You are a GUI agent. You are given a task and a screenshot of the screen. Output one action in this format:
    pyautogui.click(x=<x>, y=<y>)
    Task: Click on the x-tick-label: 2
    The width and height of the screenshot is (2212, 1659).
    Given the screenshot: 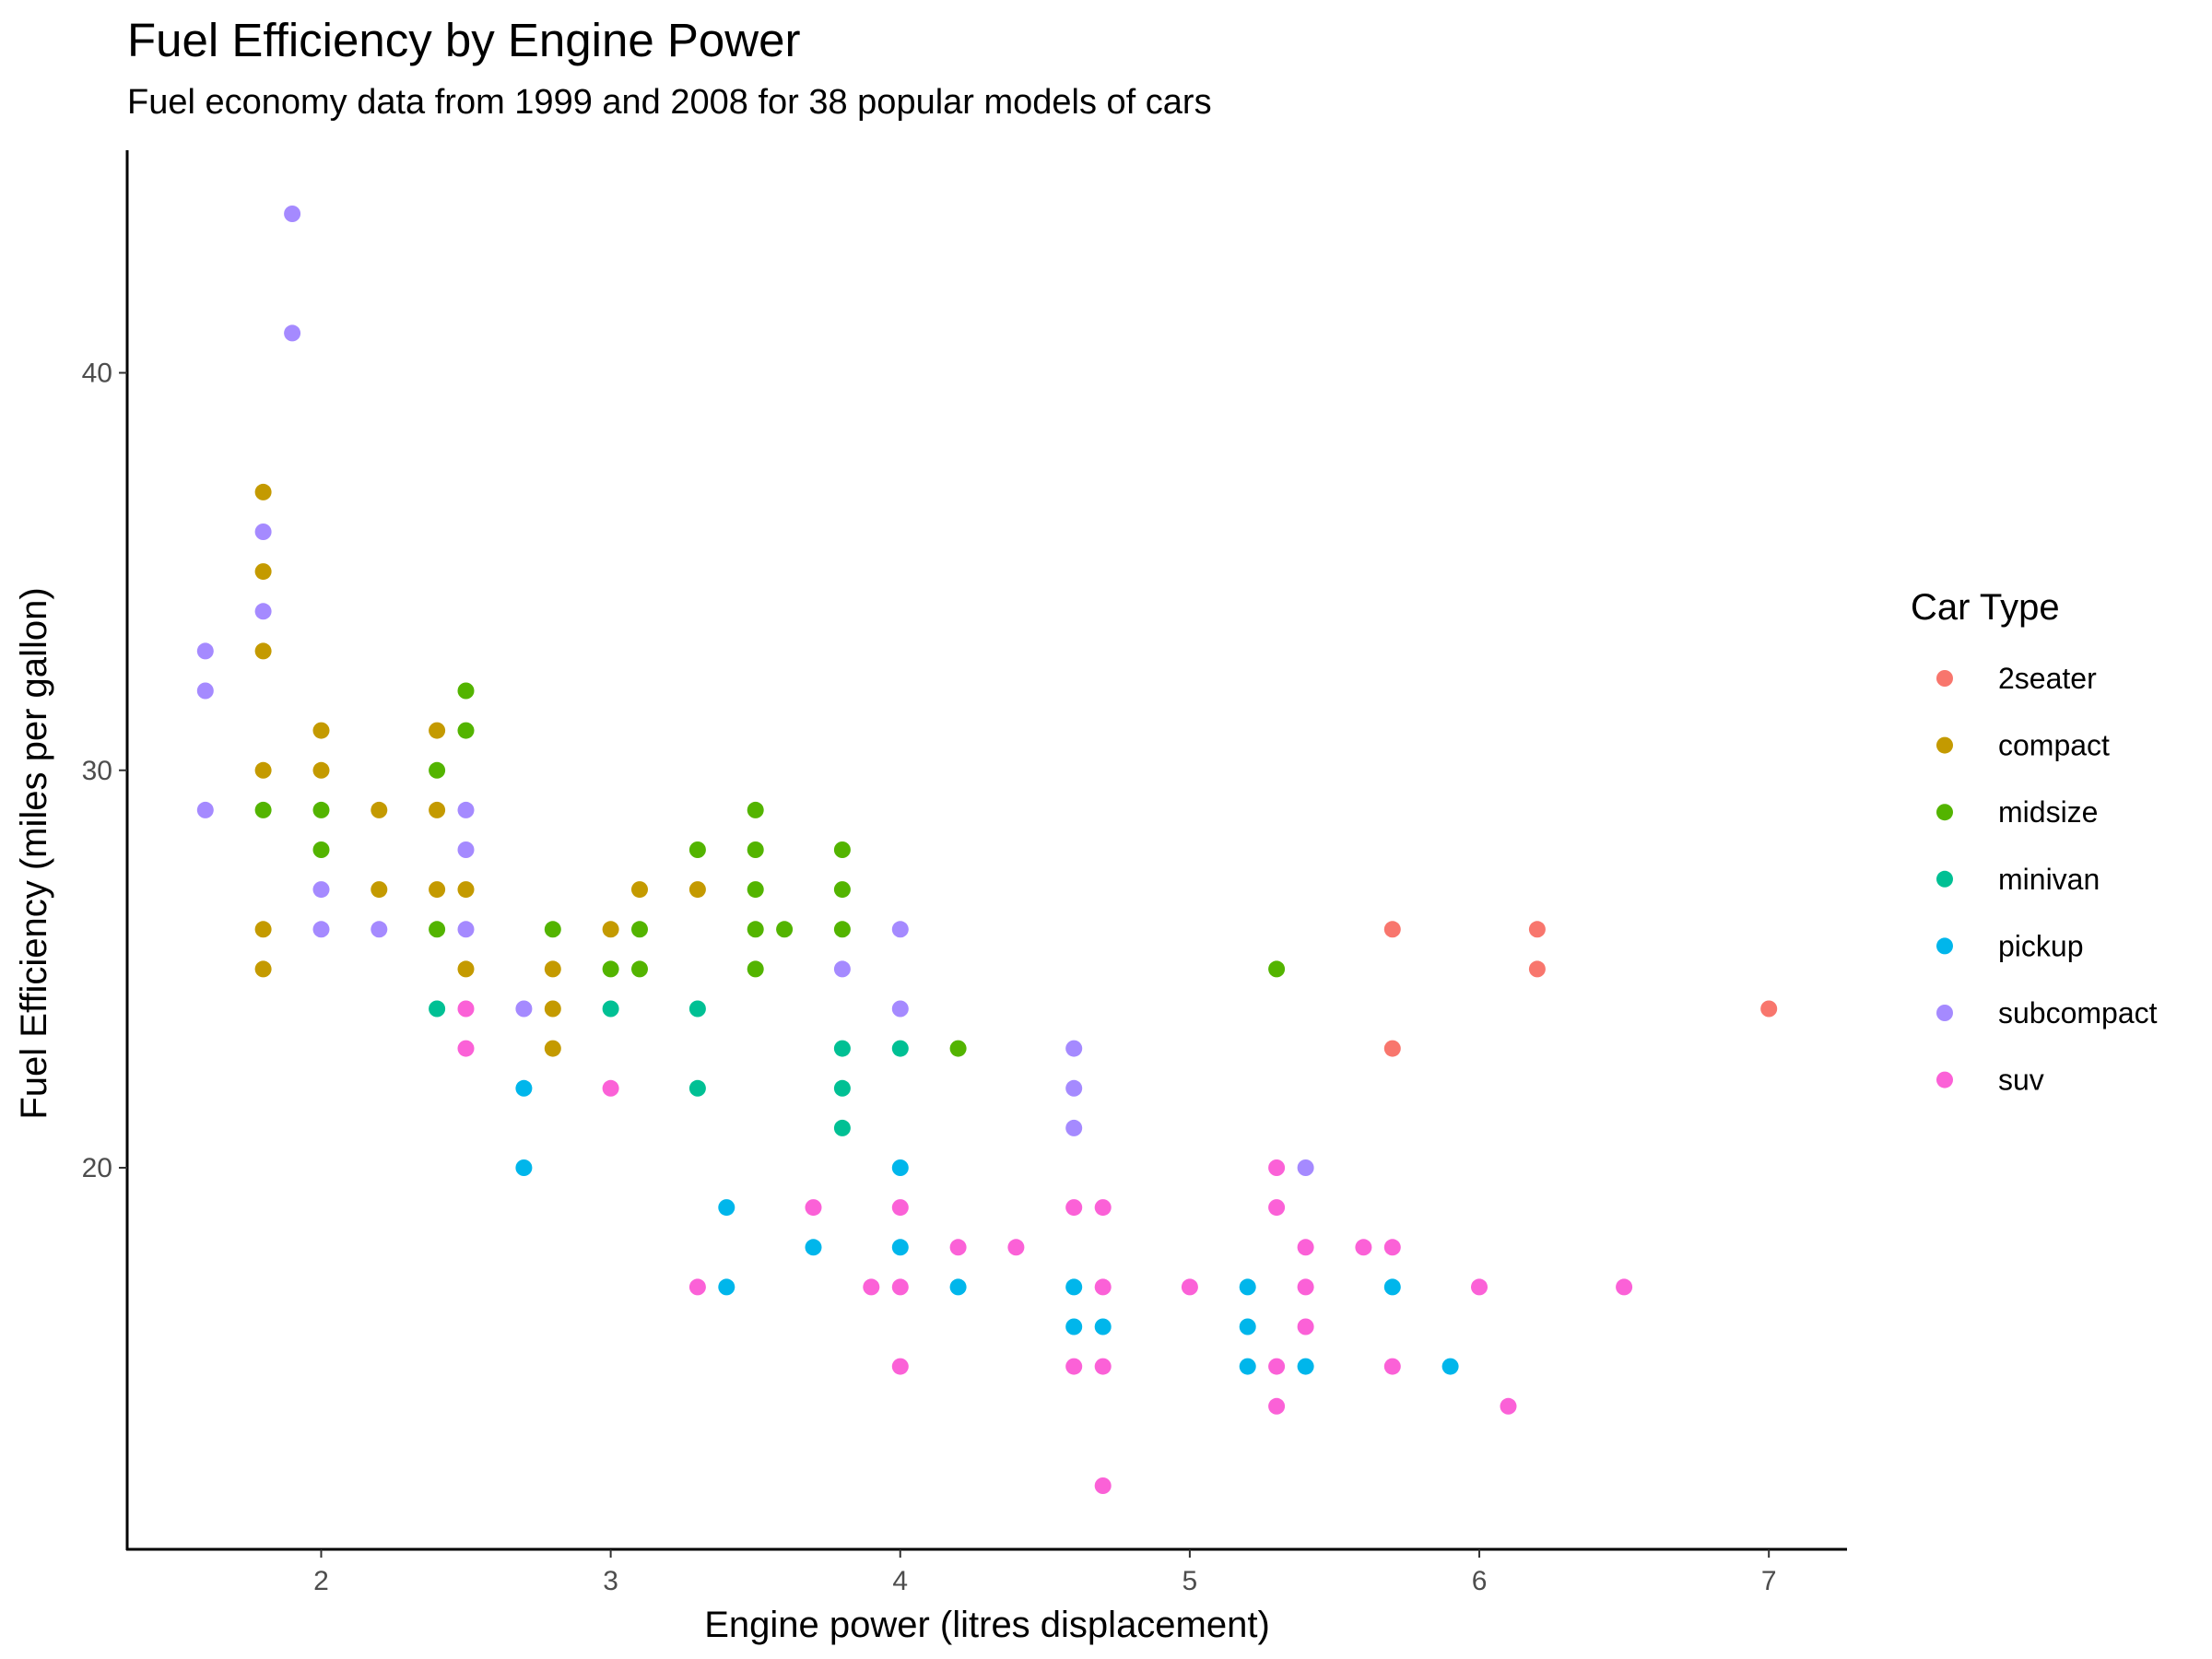 What is the action you would take?
    pyautogui.click(x=321, y=1581)
    